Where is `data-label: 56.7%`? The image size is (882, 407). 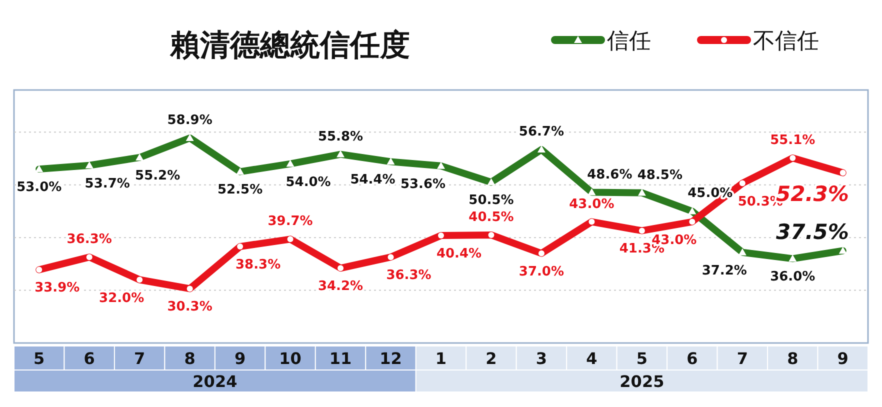 data-label: 56.7% is located at coordinates (541, 132).